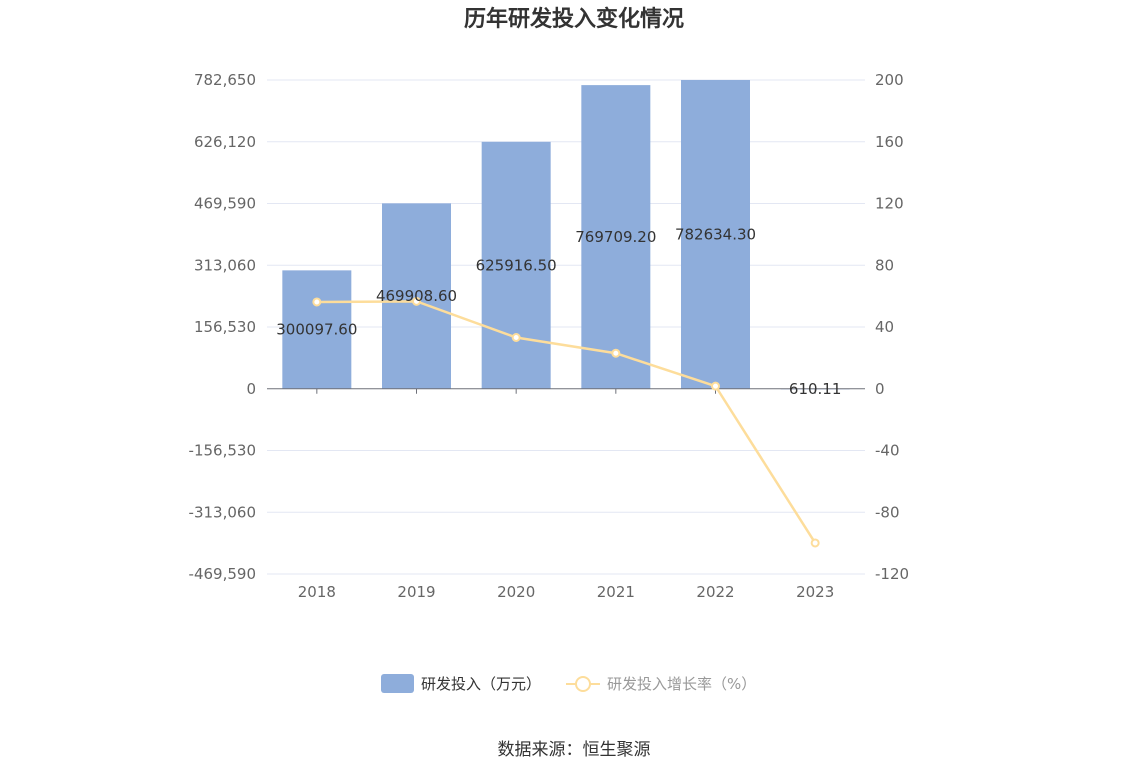 The height and width of the screenshot is (776, 1148). I want to click on right-tick-label: 120, so click(889, 204).